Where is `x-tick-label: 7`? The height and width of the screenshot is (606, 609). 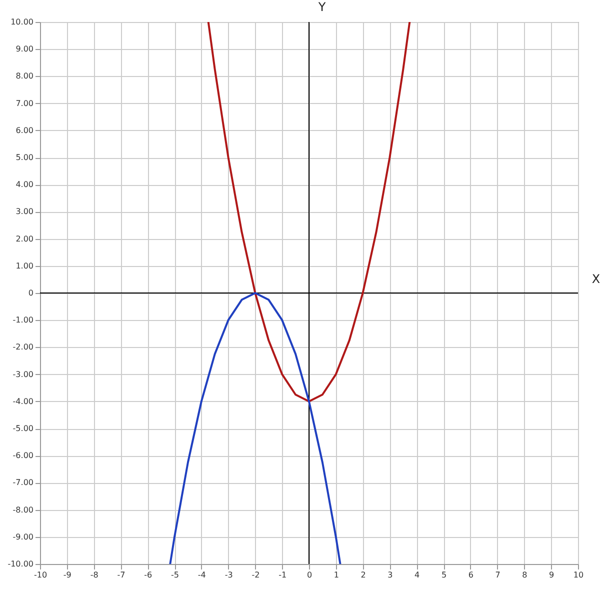
x-tick-label: 7 is located at coordinates (497, 575).